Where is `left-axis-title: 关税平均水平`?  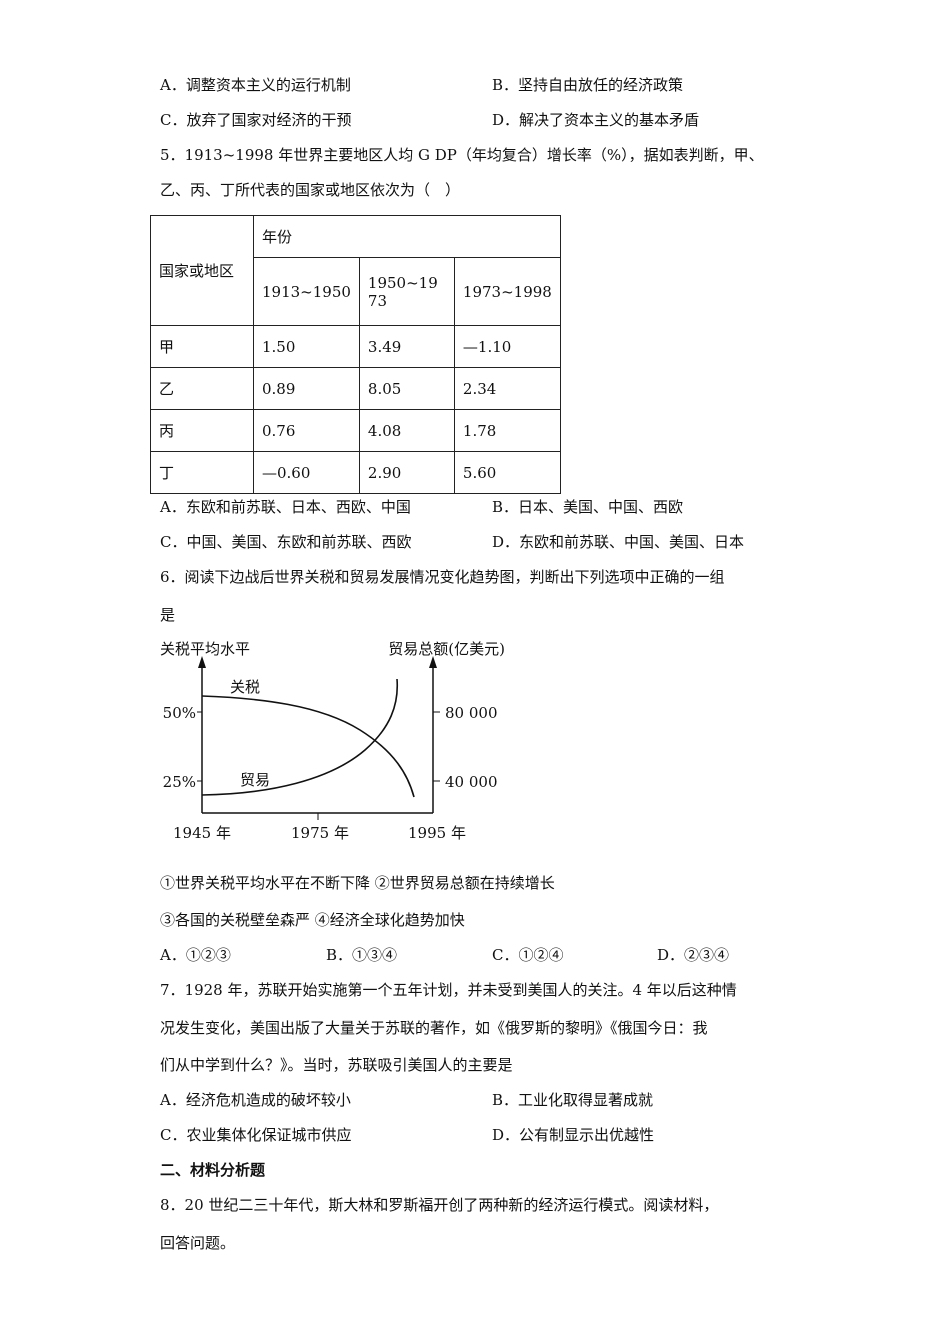 left-axis-title: 关税平均水平 is located at coordinates (205, 649).